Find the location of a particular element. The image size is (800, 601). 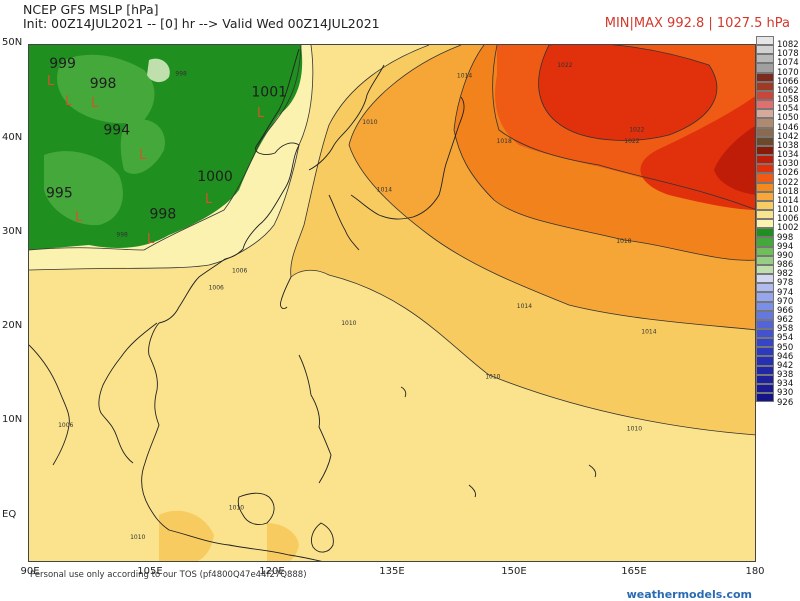

pressure-labels: 995 999 998 1001 994 1000 995 998 is located at coordinates (166, 139).